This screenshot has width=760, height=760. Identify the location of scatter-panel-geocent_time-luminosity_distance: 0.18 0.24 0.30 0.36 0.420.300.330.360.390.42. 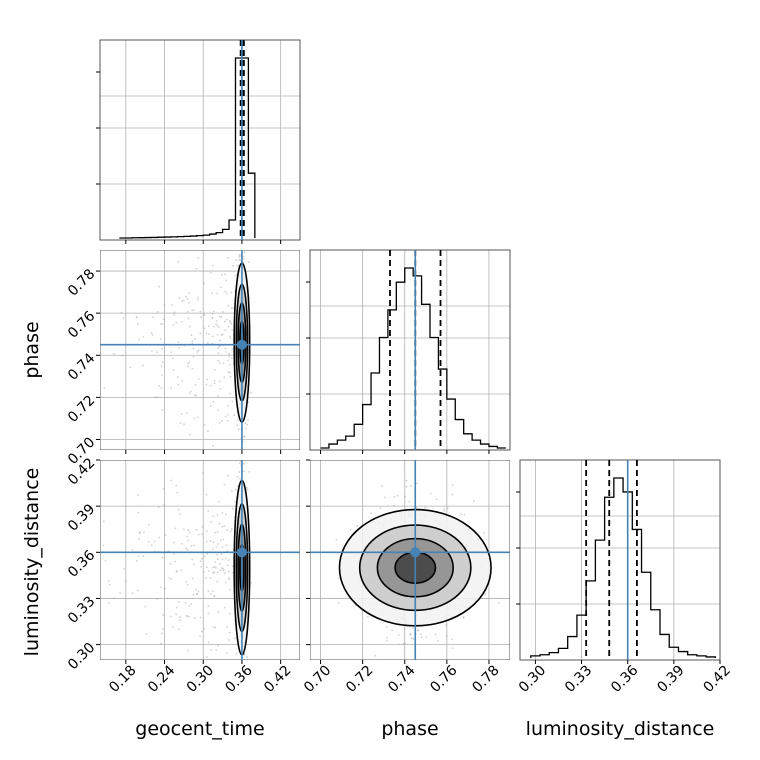
(182, 572).